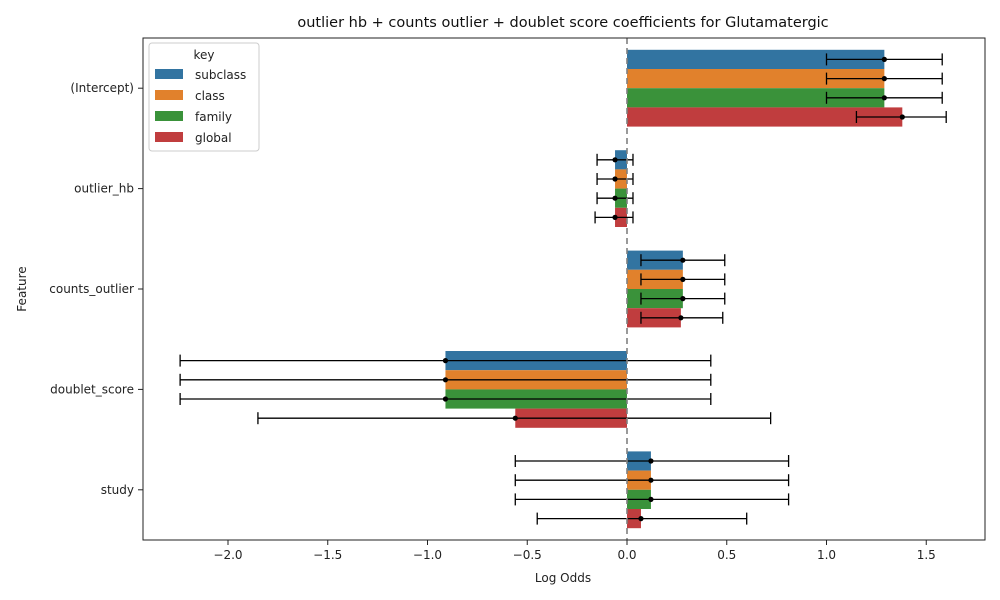 This screenshot has width=1000, height=600. What do you see at coordinates (213, 117) in the screenshot?
I see `legend-label-family: family` at bounding box center [213, 117].